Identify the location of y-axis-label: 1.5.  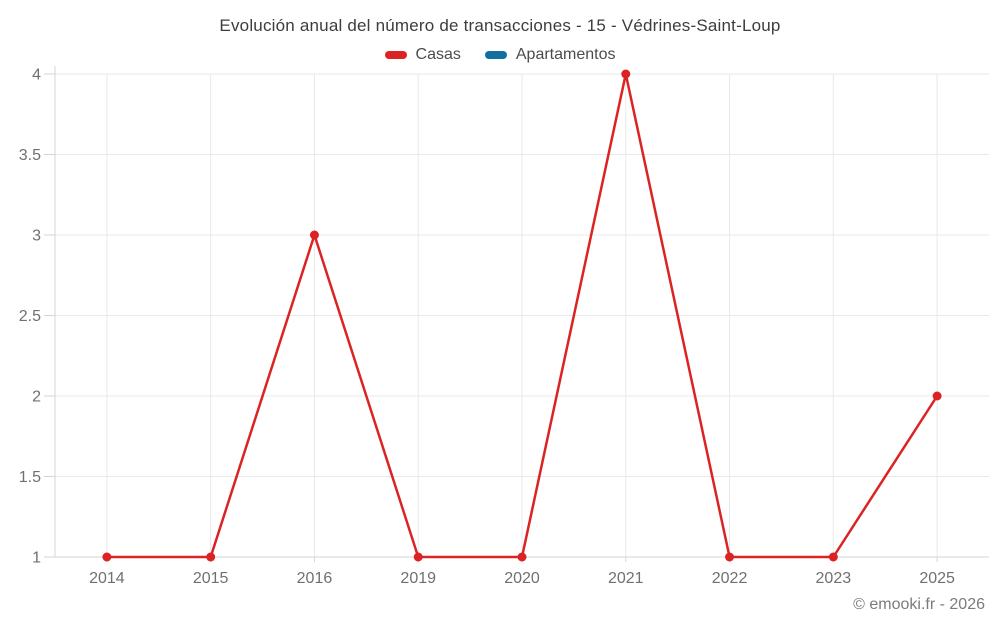
(30, 477).